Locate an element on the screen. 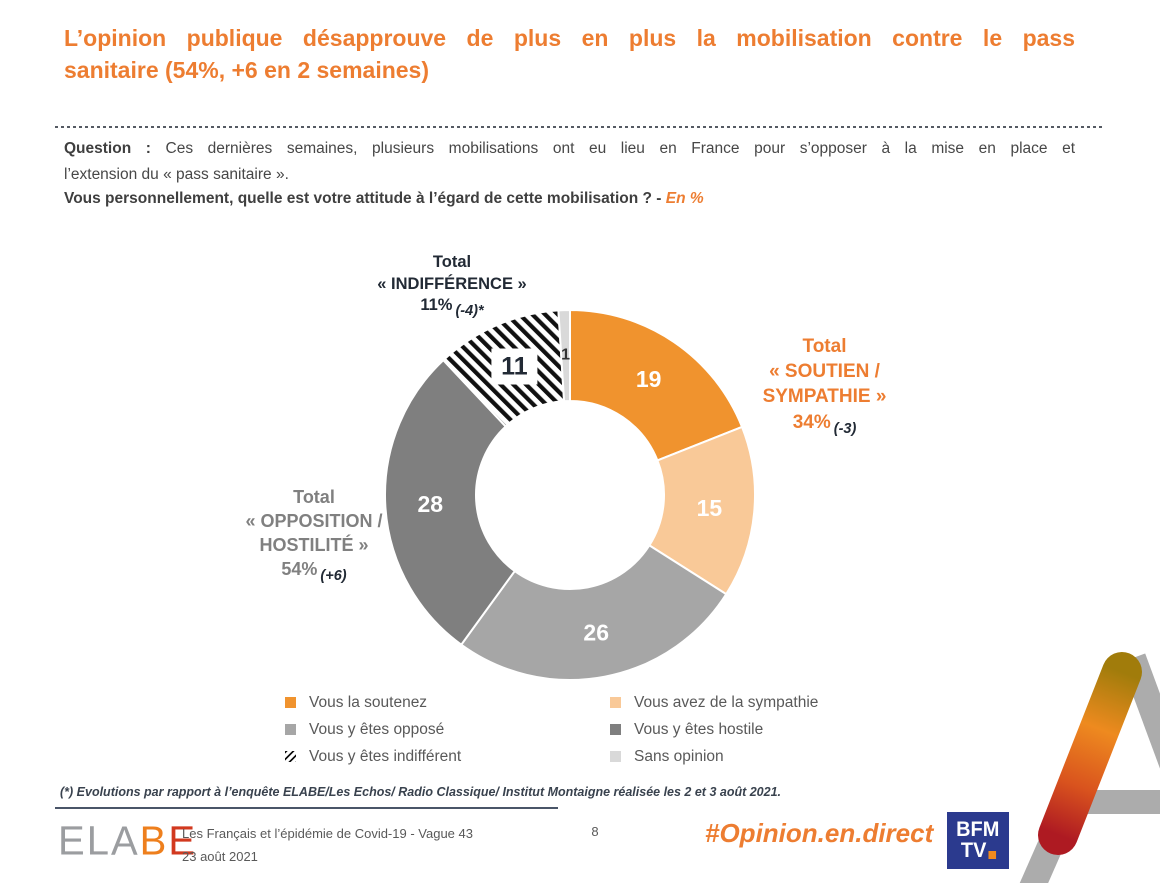 This screenshot has height=883, width=1160. total-indifference-value-row: 11% (-4)* is located at coordinates (452, 307).